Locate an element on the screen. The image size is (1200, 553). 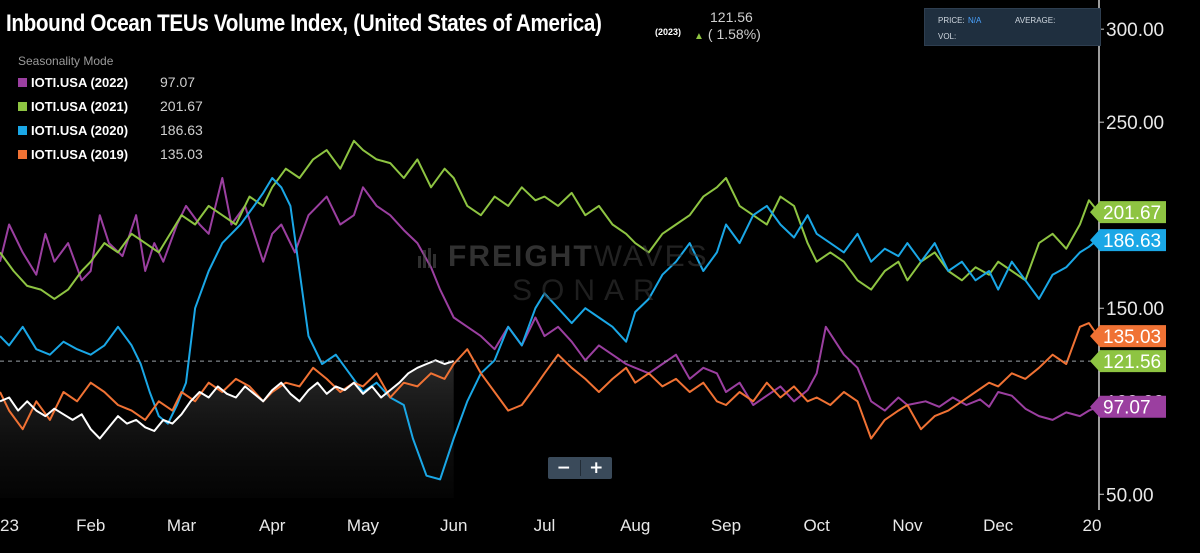
x-tick-label: 20 is located at coordinates (1092, 525).